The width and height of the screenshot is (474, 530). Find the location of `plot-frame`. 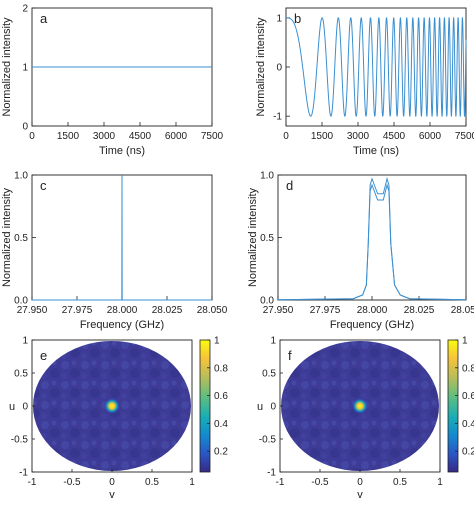

plot-frame is located at coordinates (372, 237).